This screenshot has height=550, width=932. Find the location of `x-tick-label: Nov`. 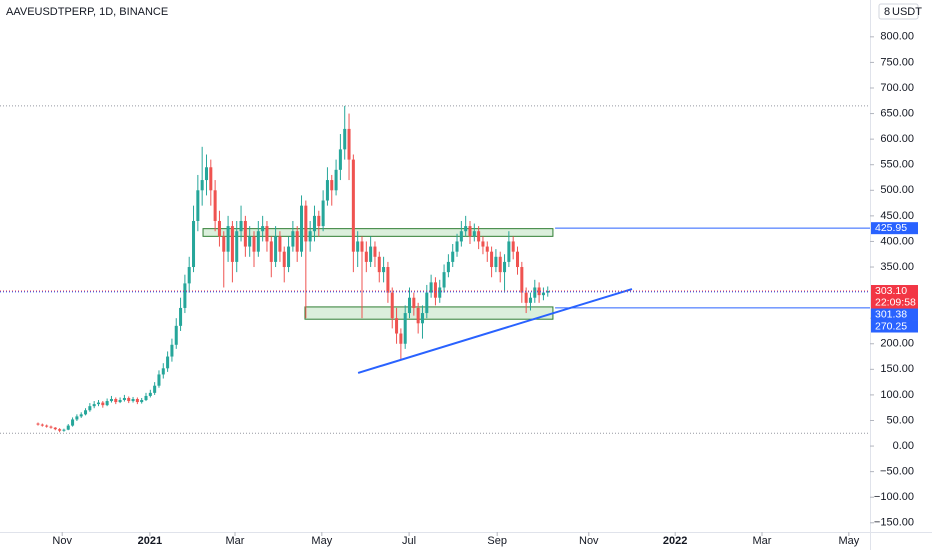

x-tick-label: Nov is located at coordinates (589, 541).